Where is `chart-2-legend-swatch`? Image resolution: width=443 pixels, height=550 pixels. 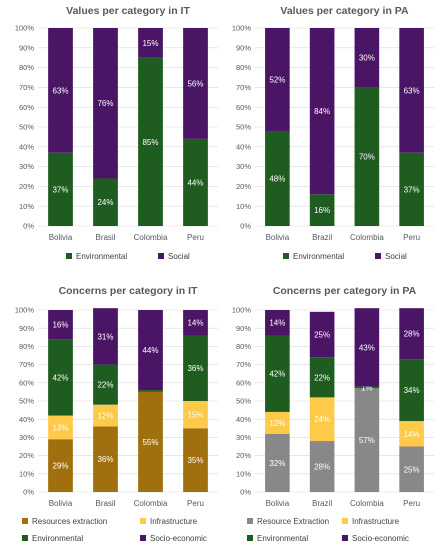
chart-2-legend-swatch is located at coordinates (378, 256).